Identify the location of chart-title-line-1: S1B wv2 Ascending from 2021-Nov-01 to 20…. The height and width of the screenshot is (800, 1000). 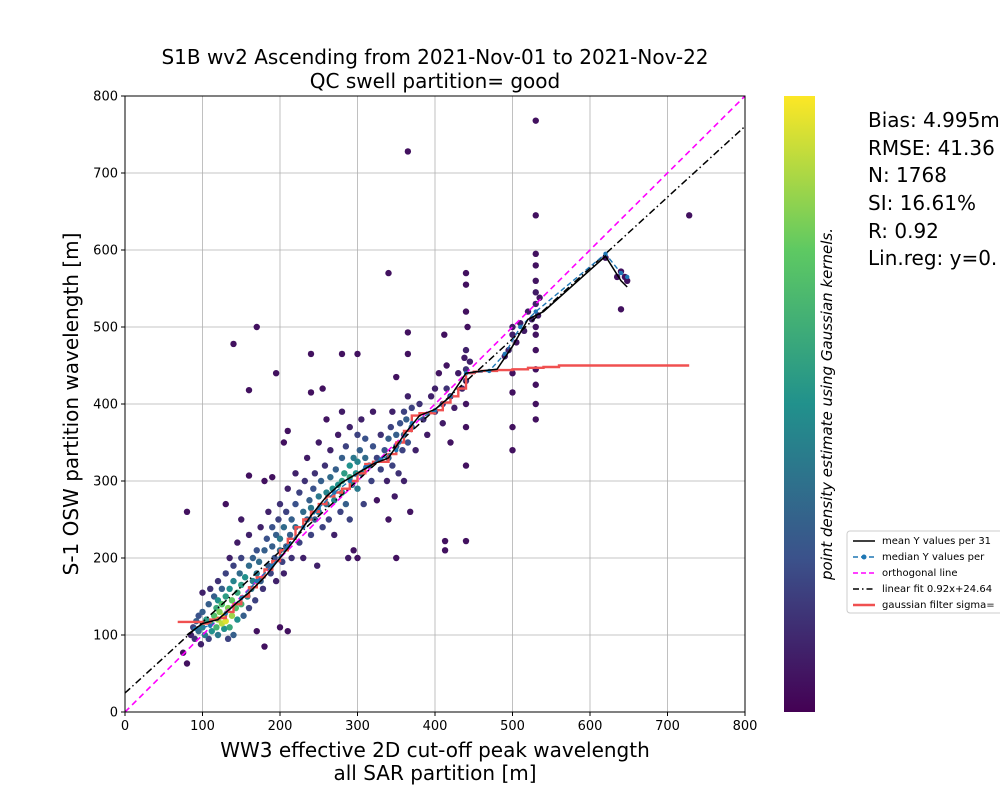
(434, 57).